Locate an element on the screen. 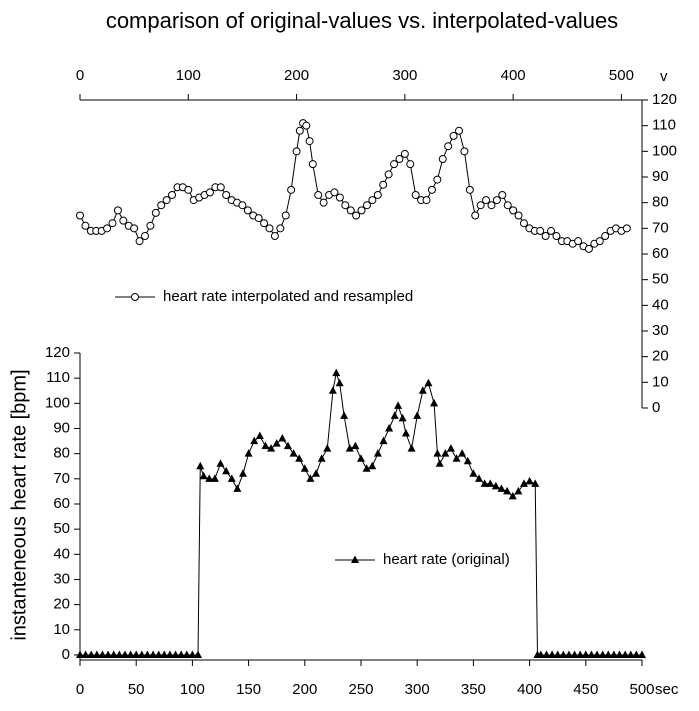 The image size is (699, 711). y-tick-label: 10 is located at coordinates (61, 629).